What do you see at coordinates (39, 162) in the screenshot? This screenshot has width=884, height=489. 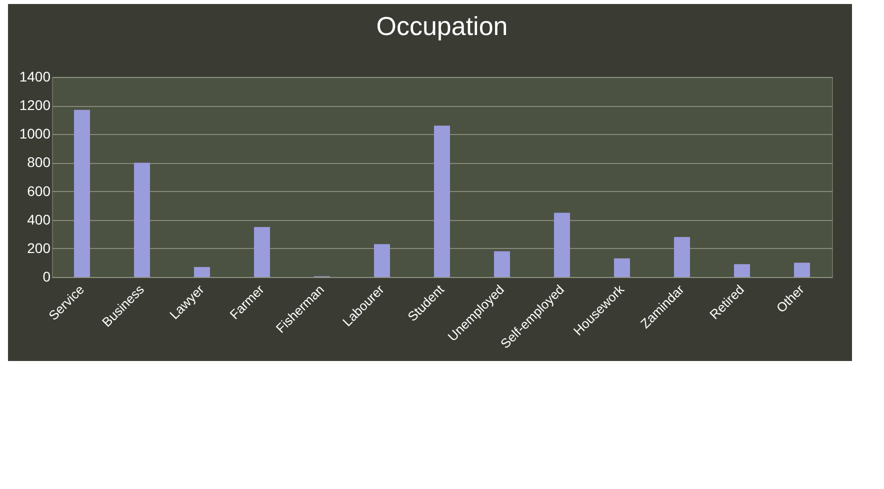 I see `y-tick-label: 800` at bounding box center [39, 162].